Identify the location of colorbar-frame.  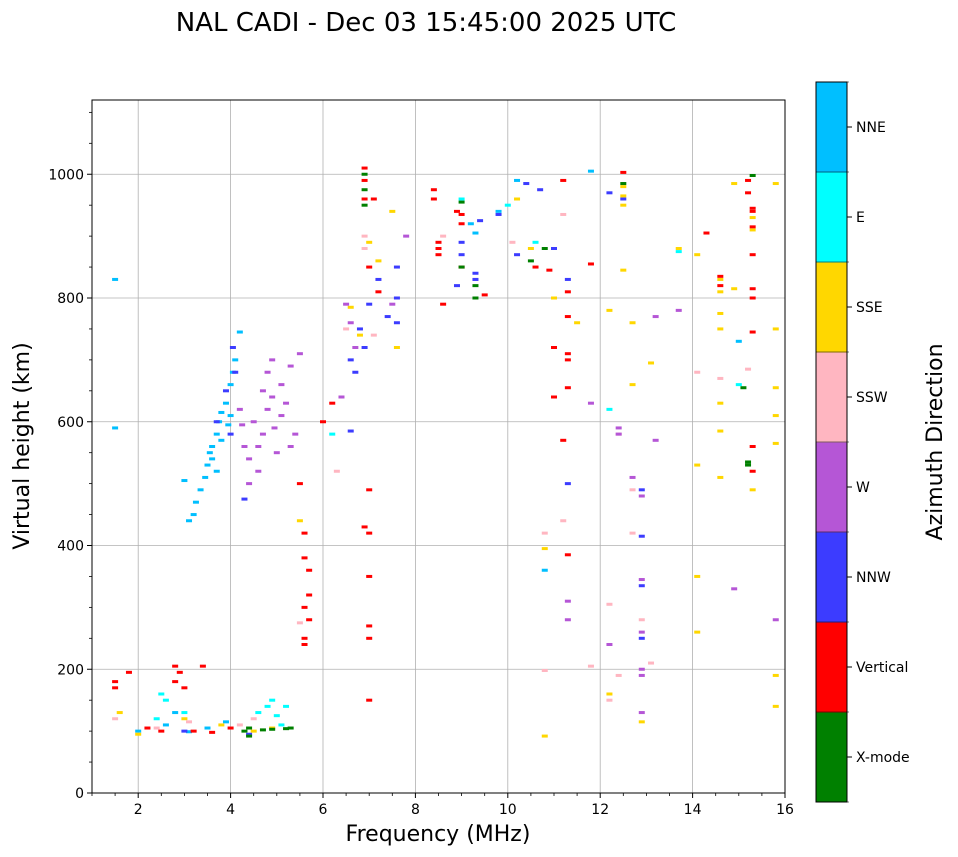
(831, 442).